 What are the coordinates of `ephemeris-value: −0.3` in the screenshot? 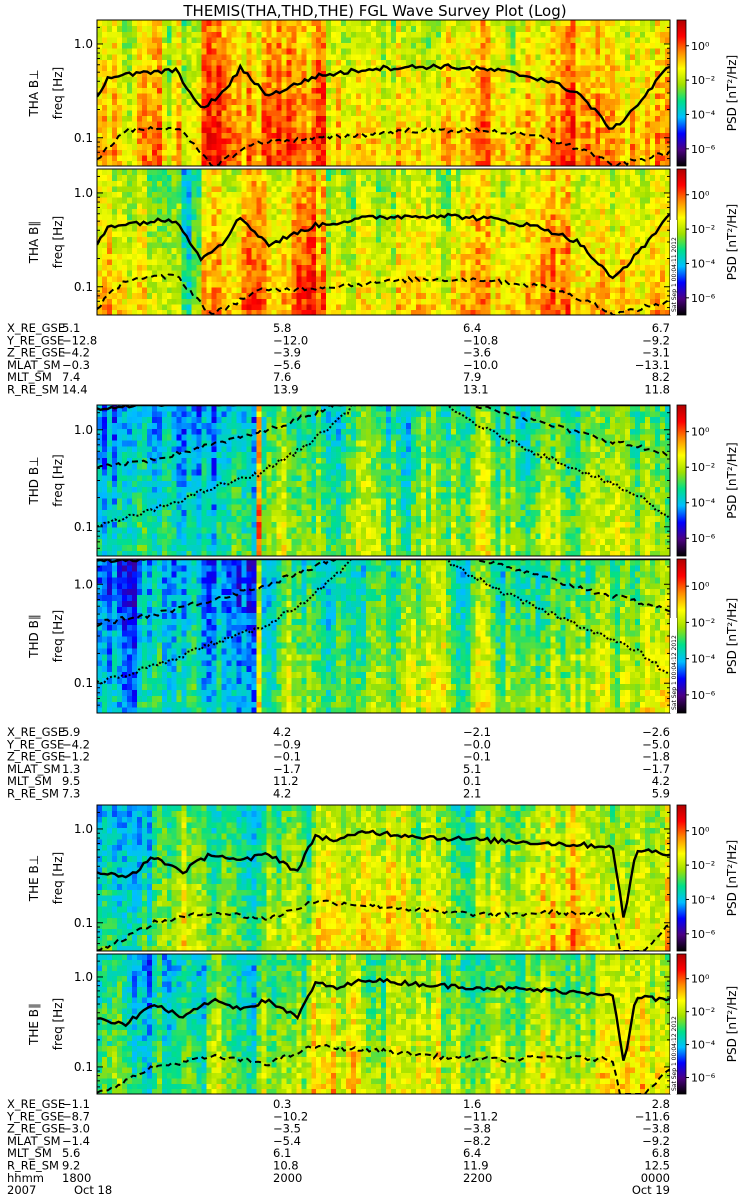 It's located at (76, 365).